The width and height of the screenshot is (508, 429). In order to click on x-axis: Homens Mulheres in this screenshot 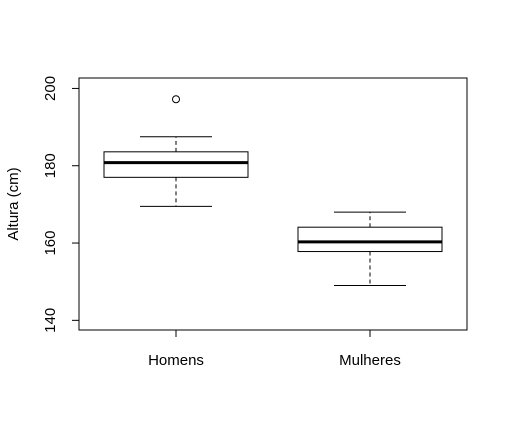, I will do `click(274, 349)`.